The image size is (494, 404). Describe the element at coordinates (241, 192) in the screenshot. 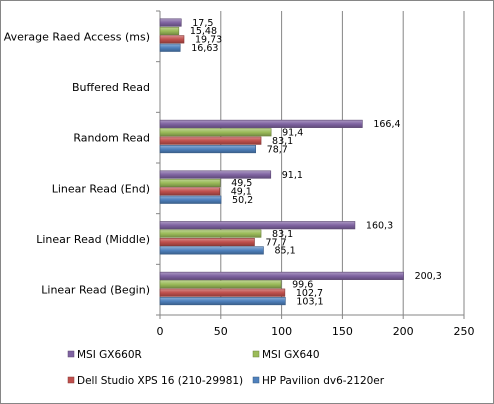

I see `data-label: 49,1` at that location.